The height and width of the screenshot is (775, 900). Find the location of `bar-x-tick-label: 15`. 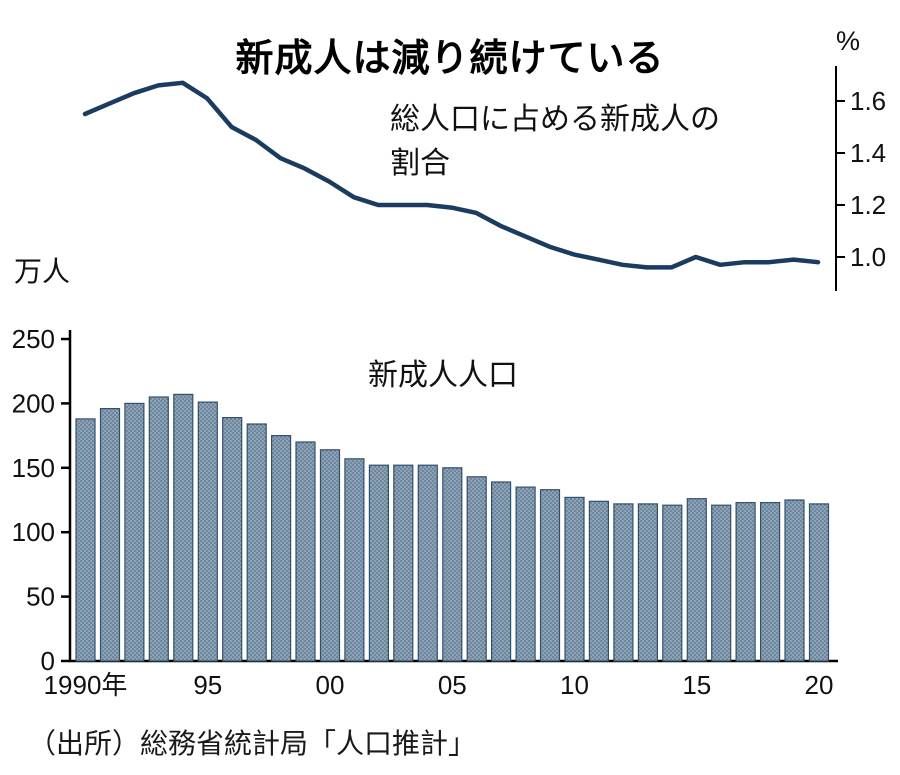

bar-x-tick-label: 15 is located at coordinates (696, 685).